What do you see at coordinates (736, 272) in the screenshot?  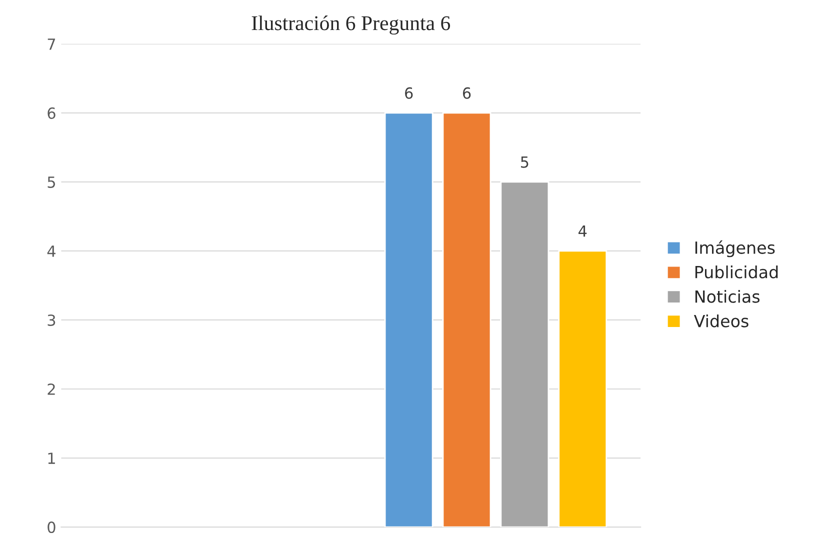 I see `legend-label: Publicidad` at bounding box center [736, 272].